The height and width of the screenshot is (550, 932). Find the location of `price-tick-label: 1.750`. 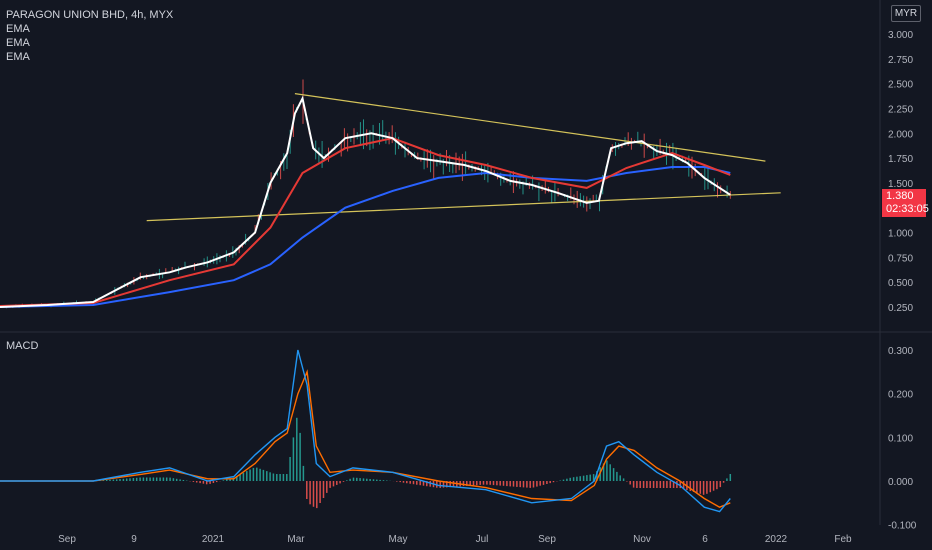

price-tick-label: 1.750 is located at coordinates (900, 159).